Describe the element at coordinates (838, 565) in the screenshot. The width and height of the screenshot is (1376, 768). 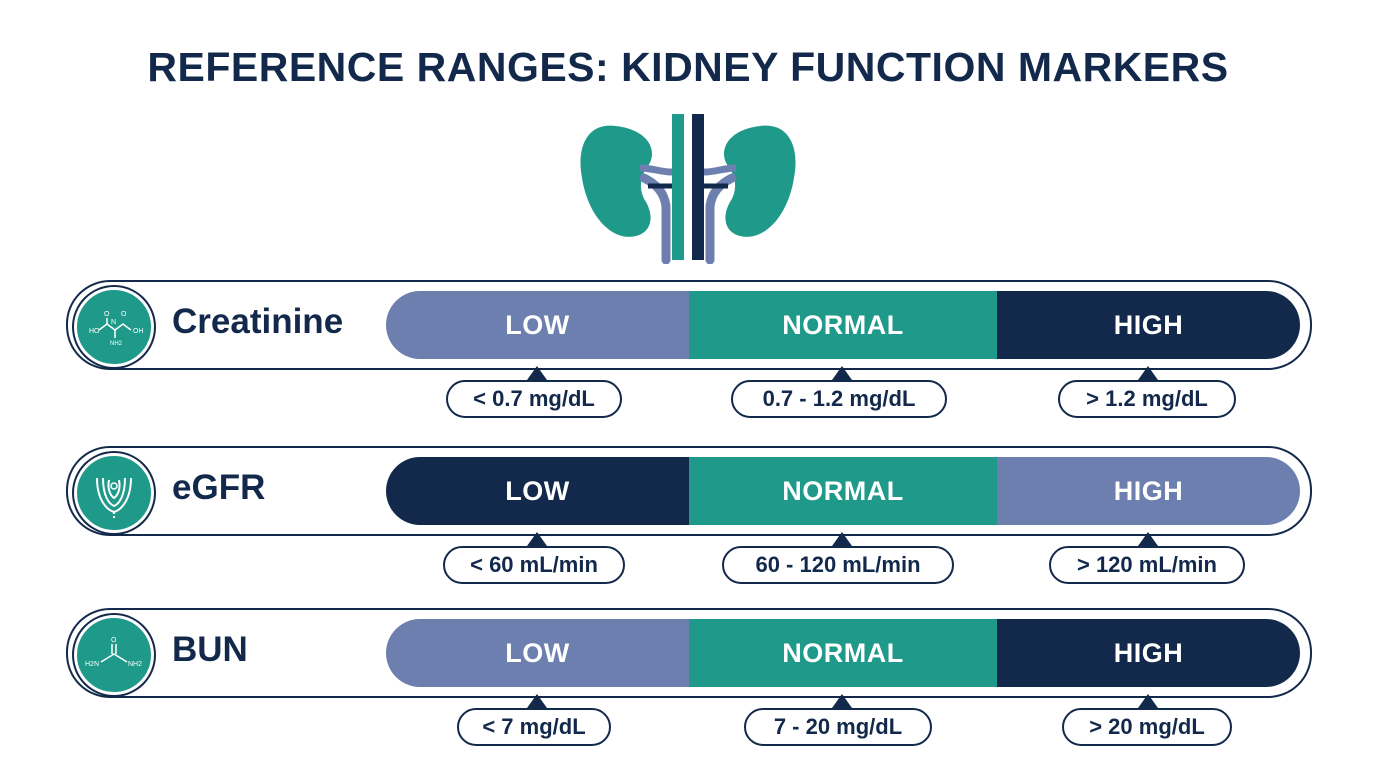
I see `range-normal: 60 - 120 mL/min` at that location.